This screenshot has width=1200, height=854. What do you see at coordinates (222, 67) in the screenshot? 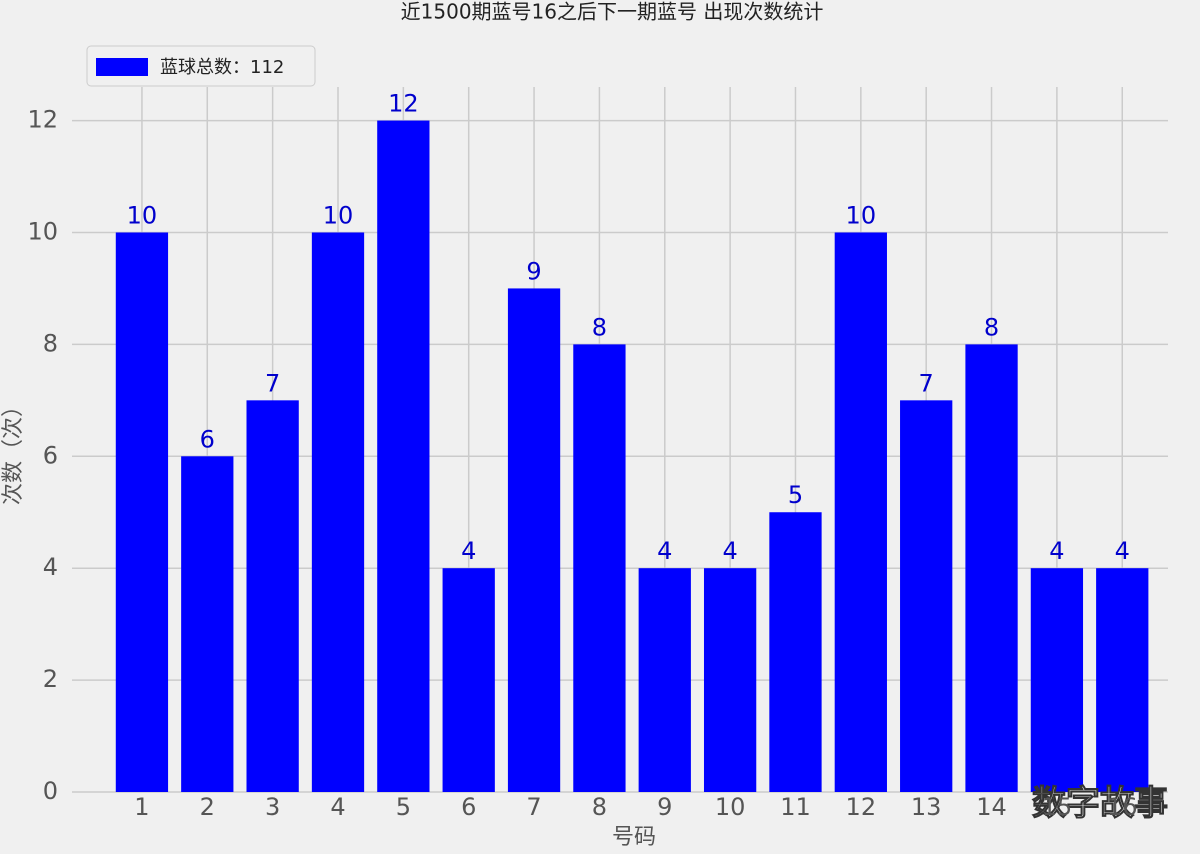
I see `legend-label: 蓝球总数：112` at bounding box center [222, 67].